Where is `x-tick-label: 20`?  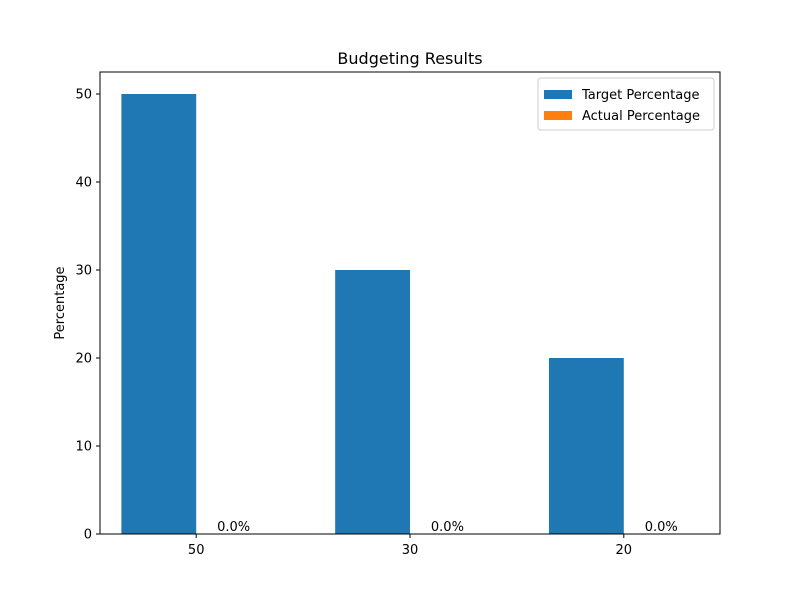 x-tick-label: 20 is located at coordinates (624, 550).